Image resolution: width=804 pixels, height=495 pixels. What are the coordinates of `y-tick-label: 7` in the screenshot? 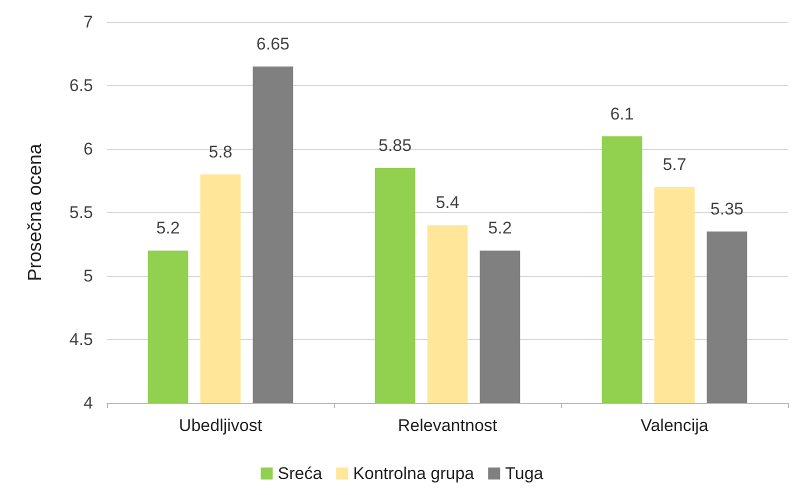 It's located at (88, 22).